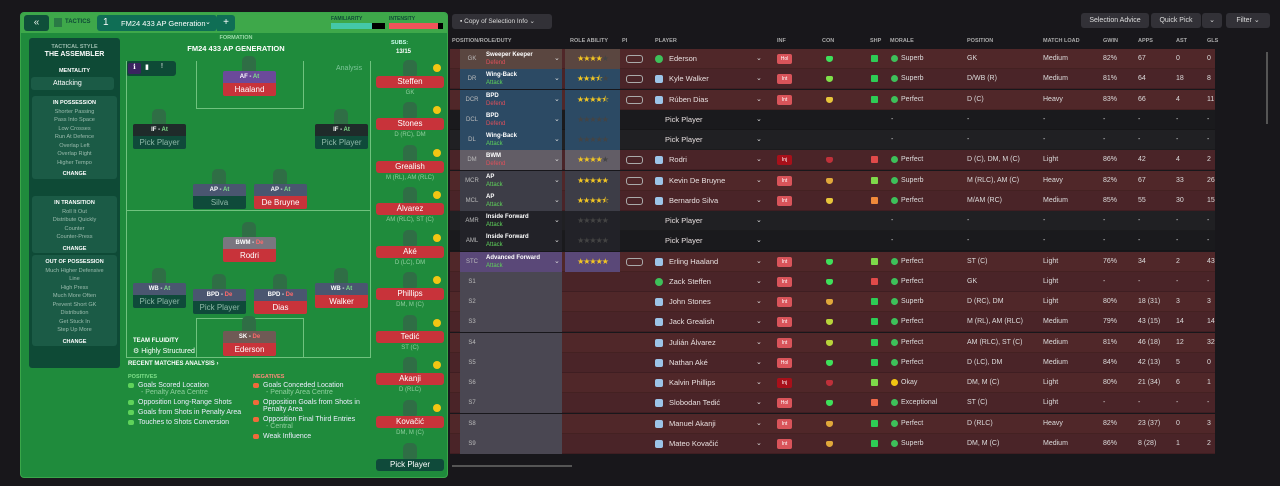 Image resolution: width=1280 pixels, height=486 pixels. What do you see at coordinates (236, 48) in the screenshot?
I see `formation-dropdown: FM24 433 AP GENERATION` at bounding box center [236, 48].